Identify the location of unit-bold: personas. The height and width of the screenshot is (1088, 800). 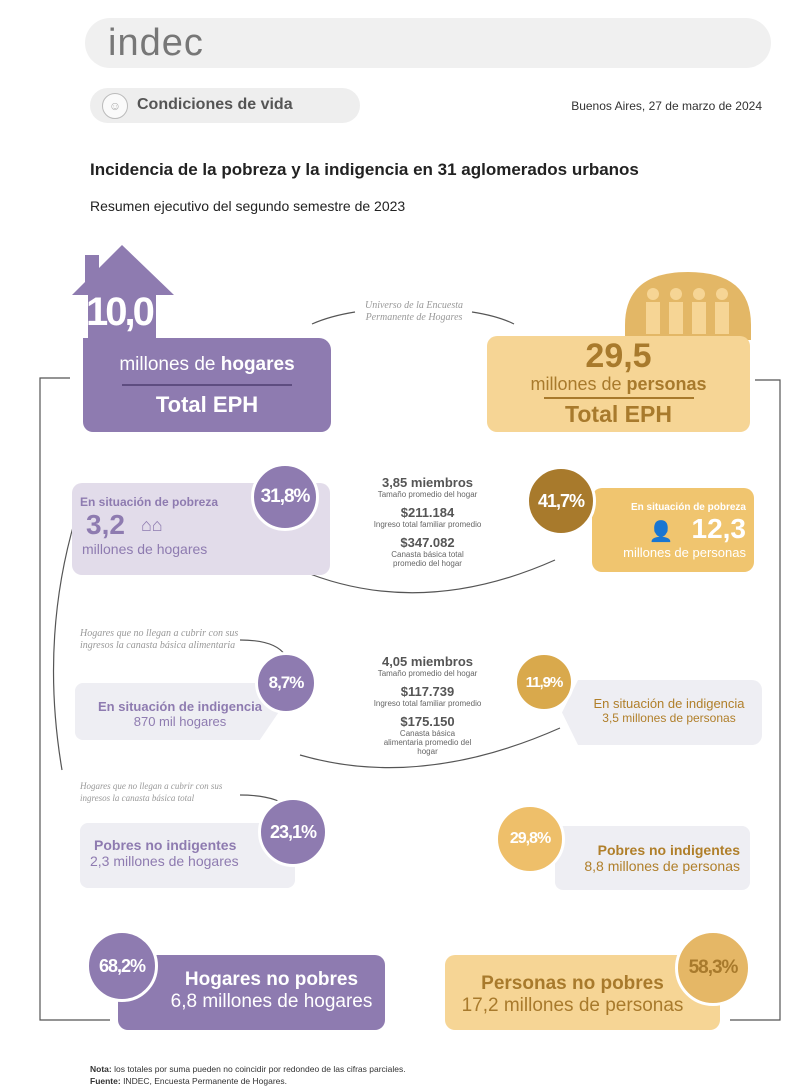
(666, 384).